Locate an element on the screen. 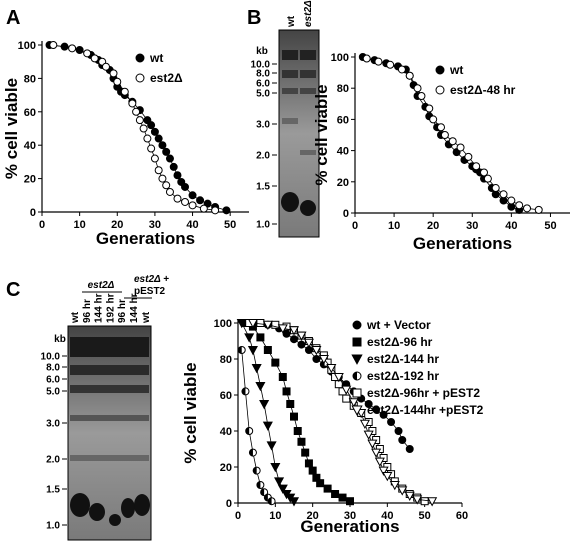  lane-label: wt is located at coordinates (146, 317).